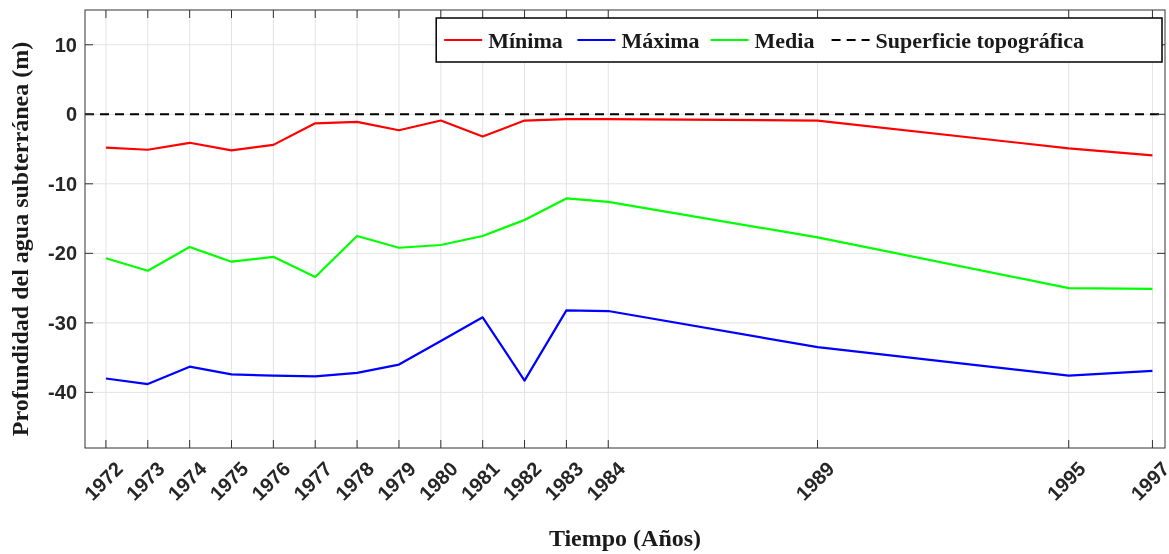 The height and width of the screenshot is (554, 1169). What do you see at coordinates (71, 114) in the screenshot?
I see `y-tick-label: 0` at bounding box center [71, 114].